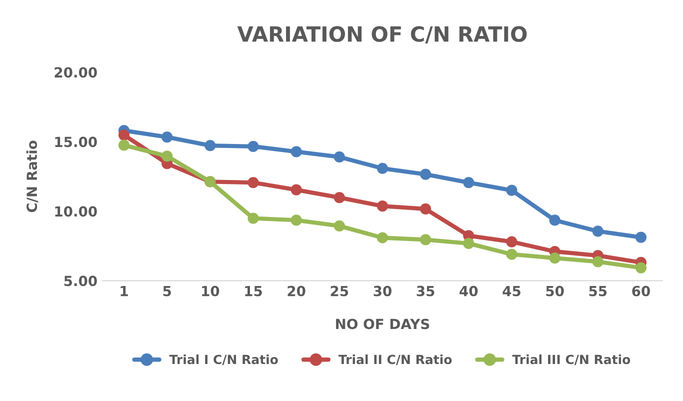 The image size is (683, 401). What do you see at coordinates (76, 211) in the screenshot?
I see `y-tick-label: 10.00` at bounding box center [76, 211].